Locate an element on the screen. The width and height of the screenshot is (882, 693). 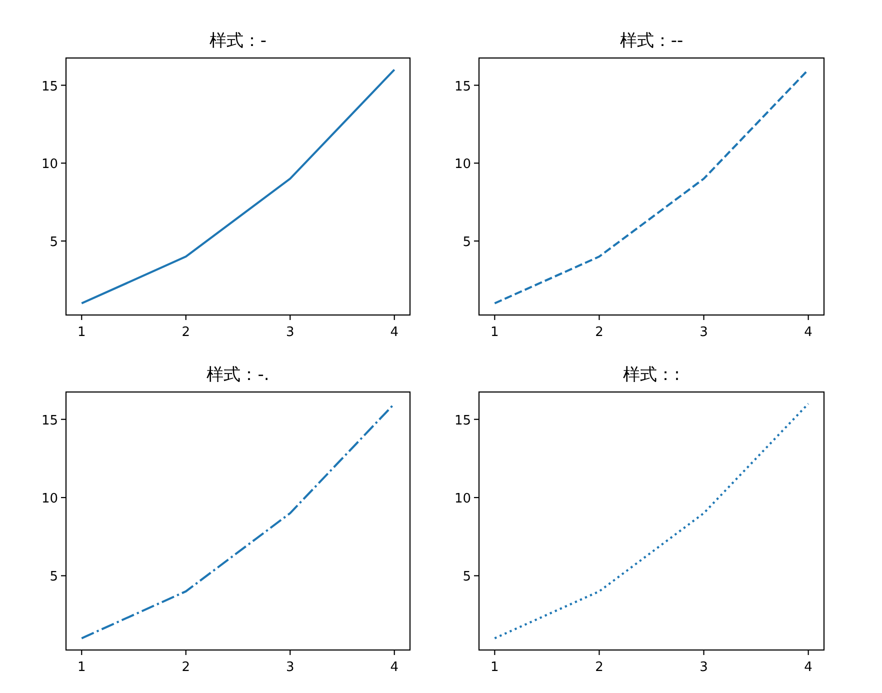
chart-title: 样式：-. is located at coordinates (238, 375).